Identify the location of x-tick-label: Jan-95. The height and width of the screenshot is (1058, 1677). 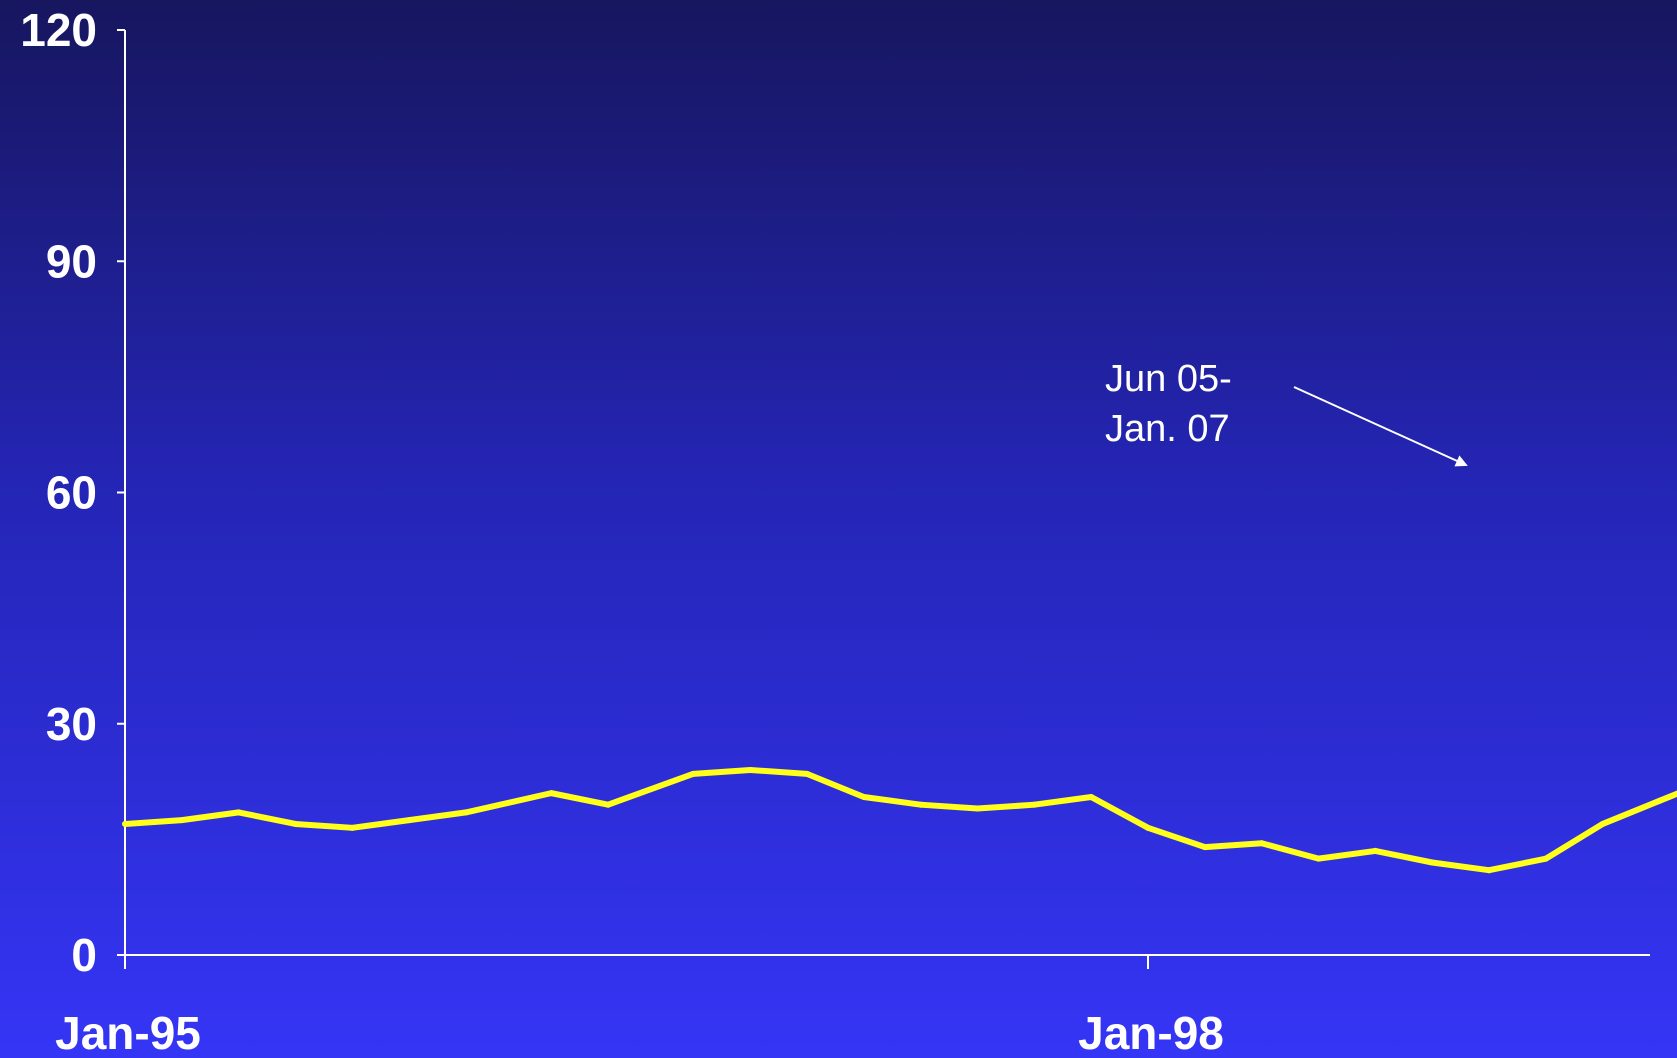
(128, 1032).